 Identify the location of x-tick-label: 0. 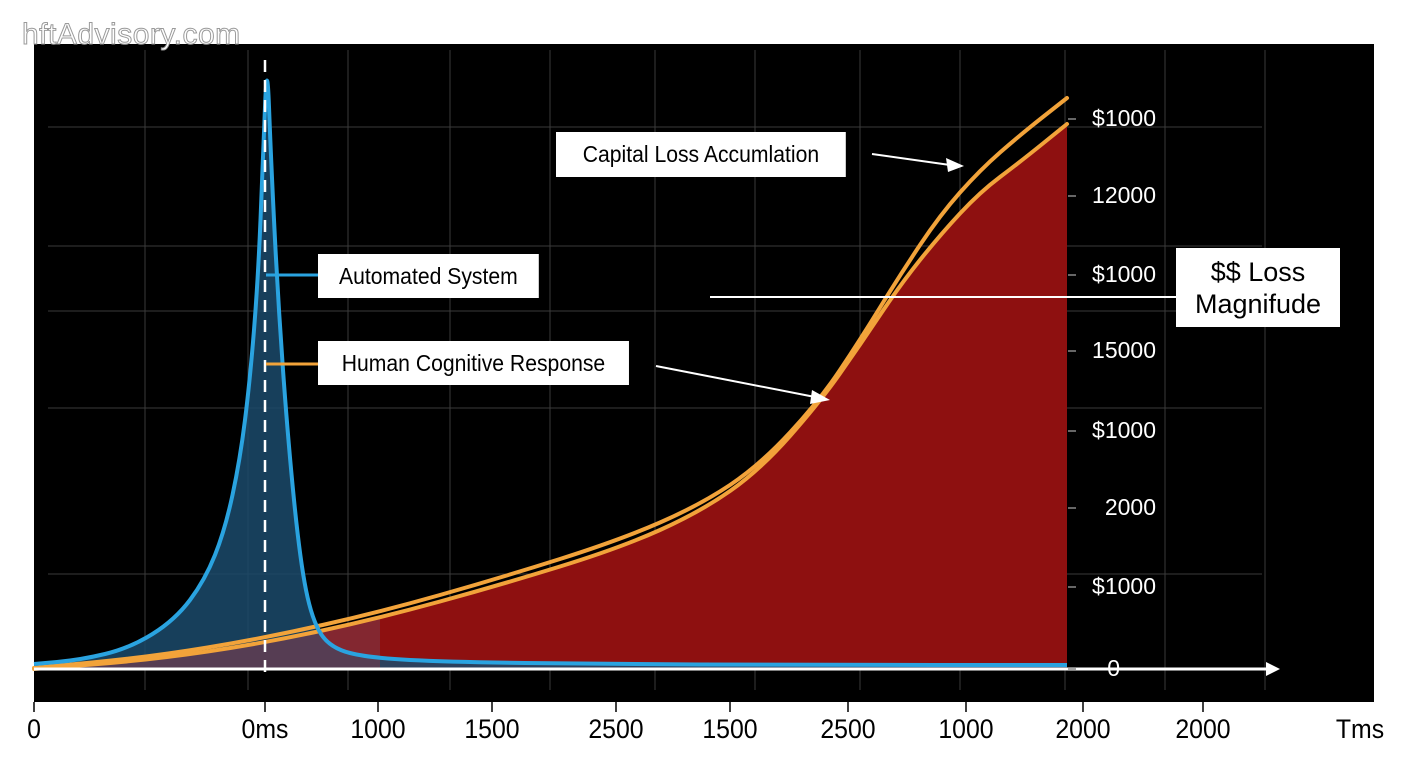
(34, 729).